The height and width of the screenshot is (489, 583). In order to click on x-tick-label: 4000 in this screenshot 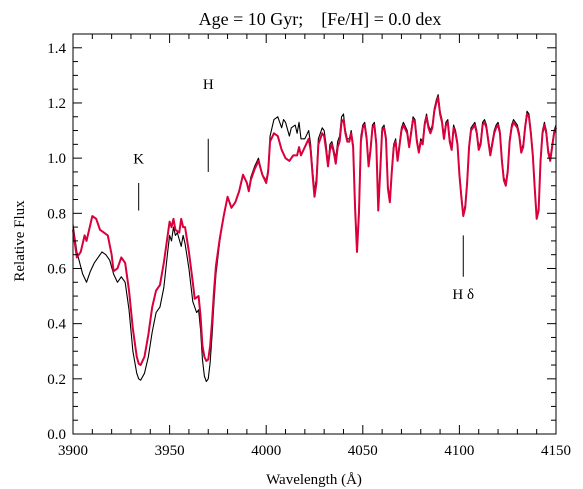, I will do `click(266, 451)`.